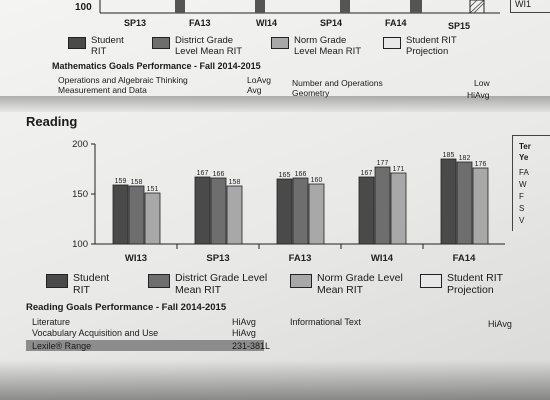 The image size is (550, 400). Describe the element at coordinates (51, 322) in the screenshot. I see `reading-goal-name: Literature` at that location.